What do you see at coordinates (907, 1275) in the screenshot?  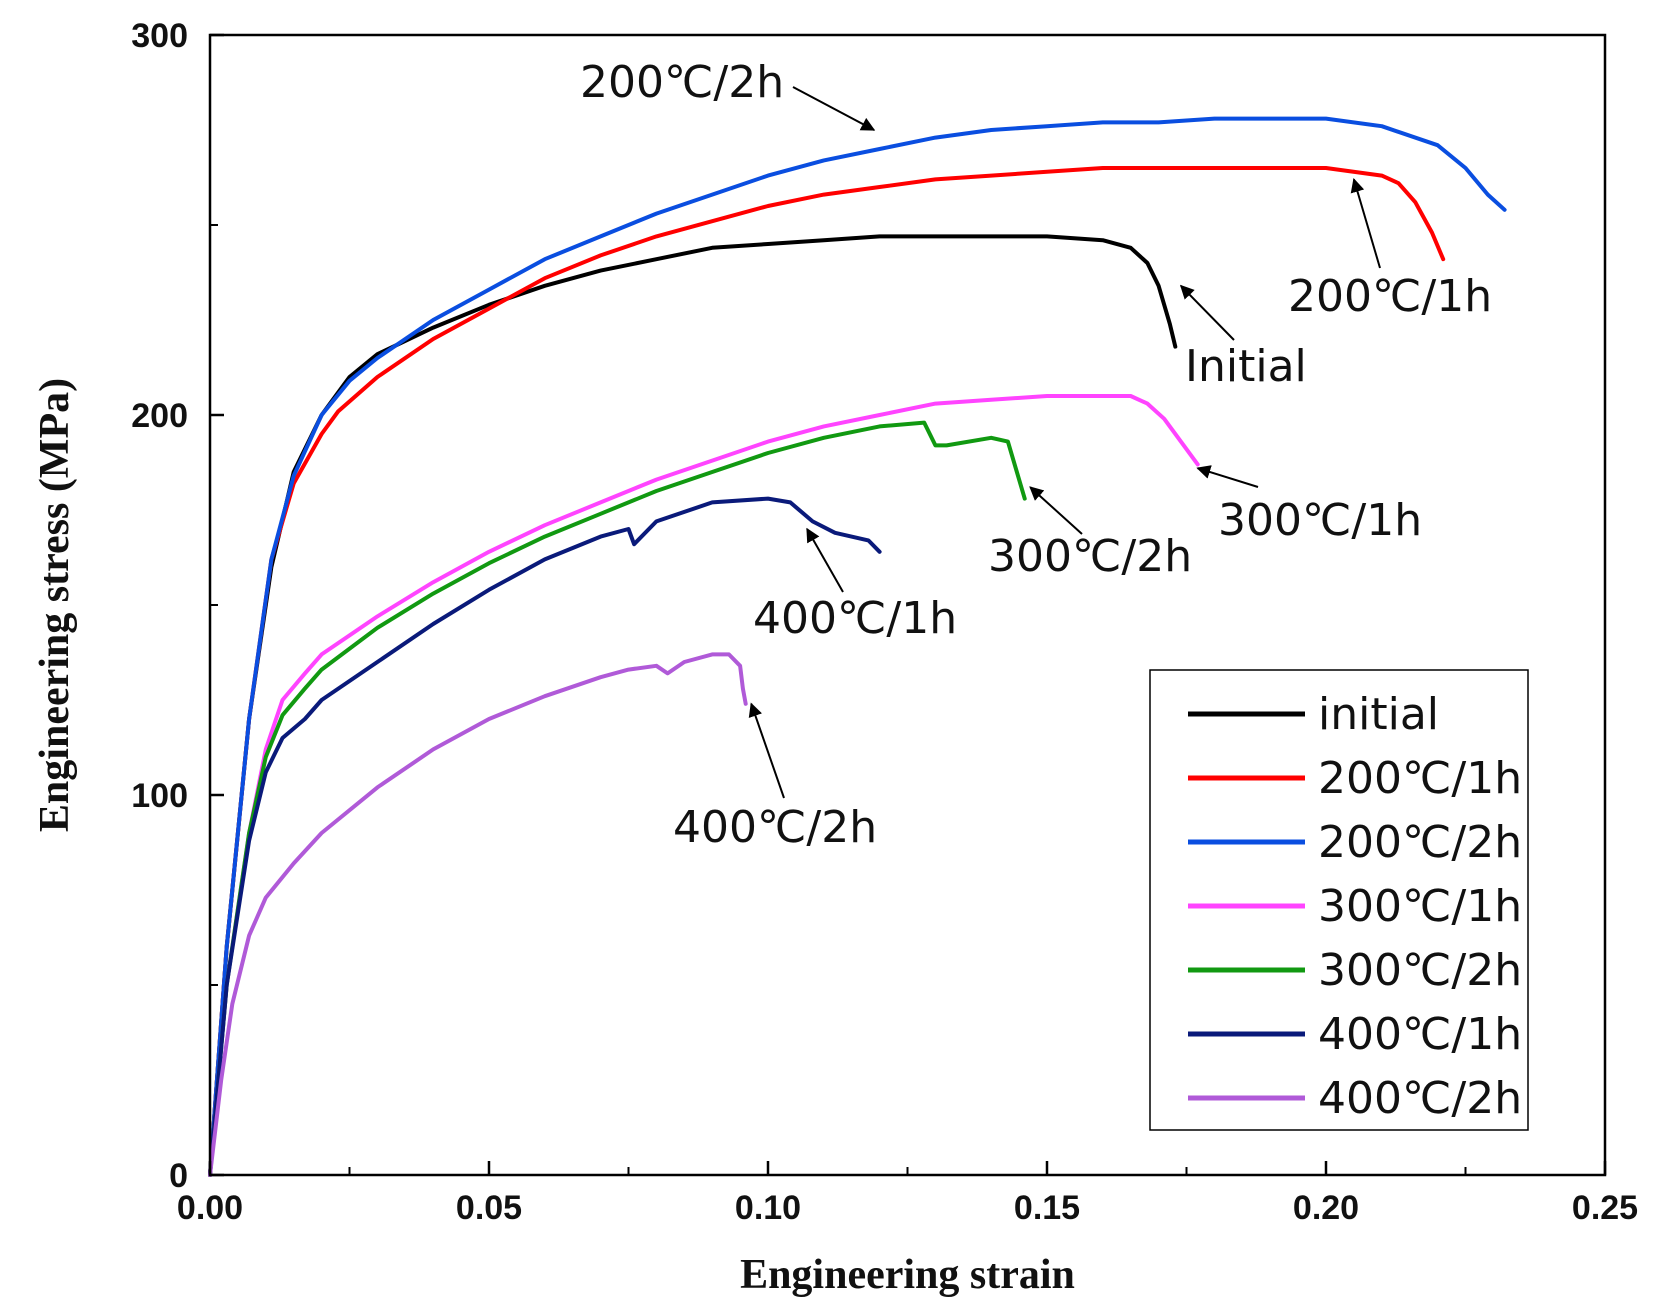 I see `x-axis-title: Engineering strain` at bounding box center [907, 1275].